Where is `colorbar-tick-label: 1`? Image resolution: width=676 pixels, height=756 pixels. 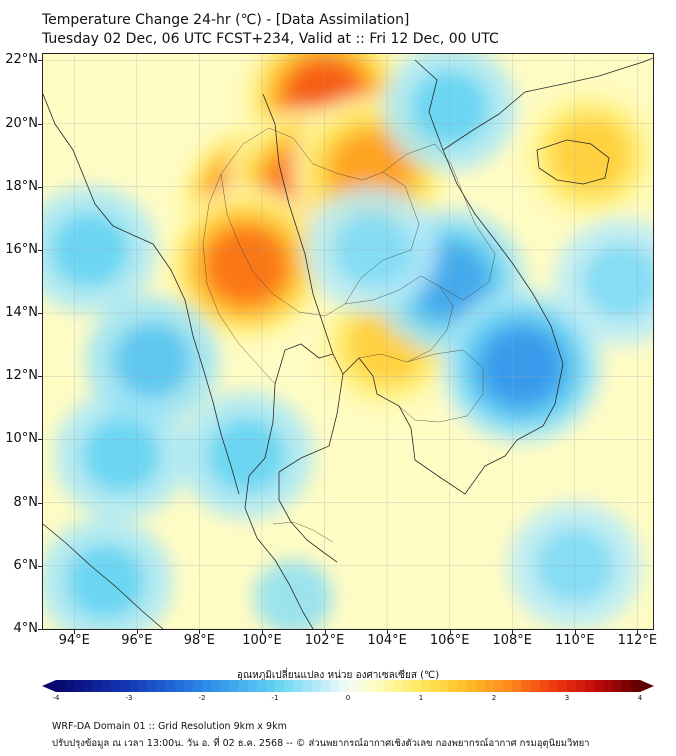 colorbar-tick-label: 1 is located at coordinates (421, 698).